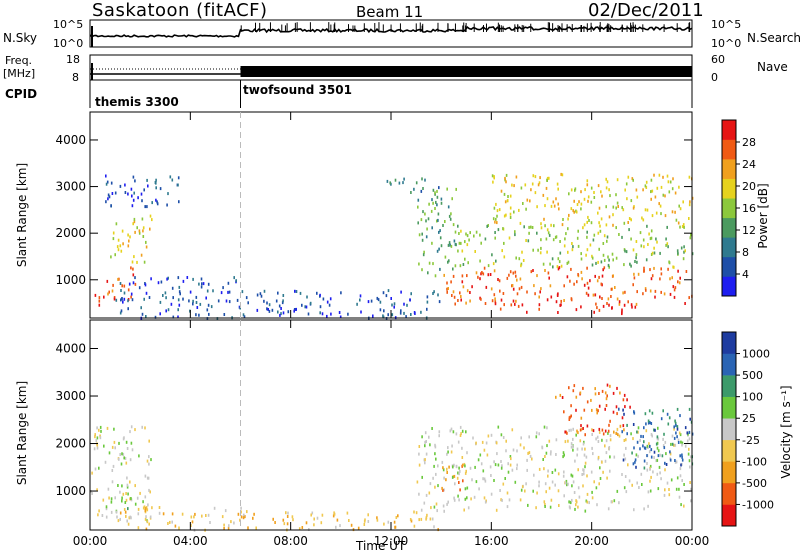 The height and width of the screenshot is (554, 800). What do you see at coordinates (73, 59) in the screenshot?
I see `freq-top-tick: 18` at bounding box center [73, 59].